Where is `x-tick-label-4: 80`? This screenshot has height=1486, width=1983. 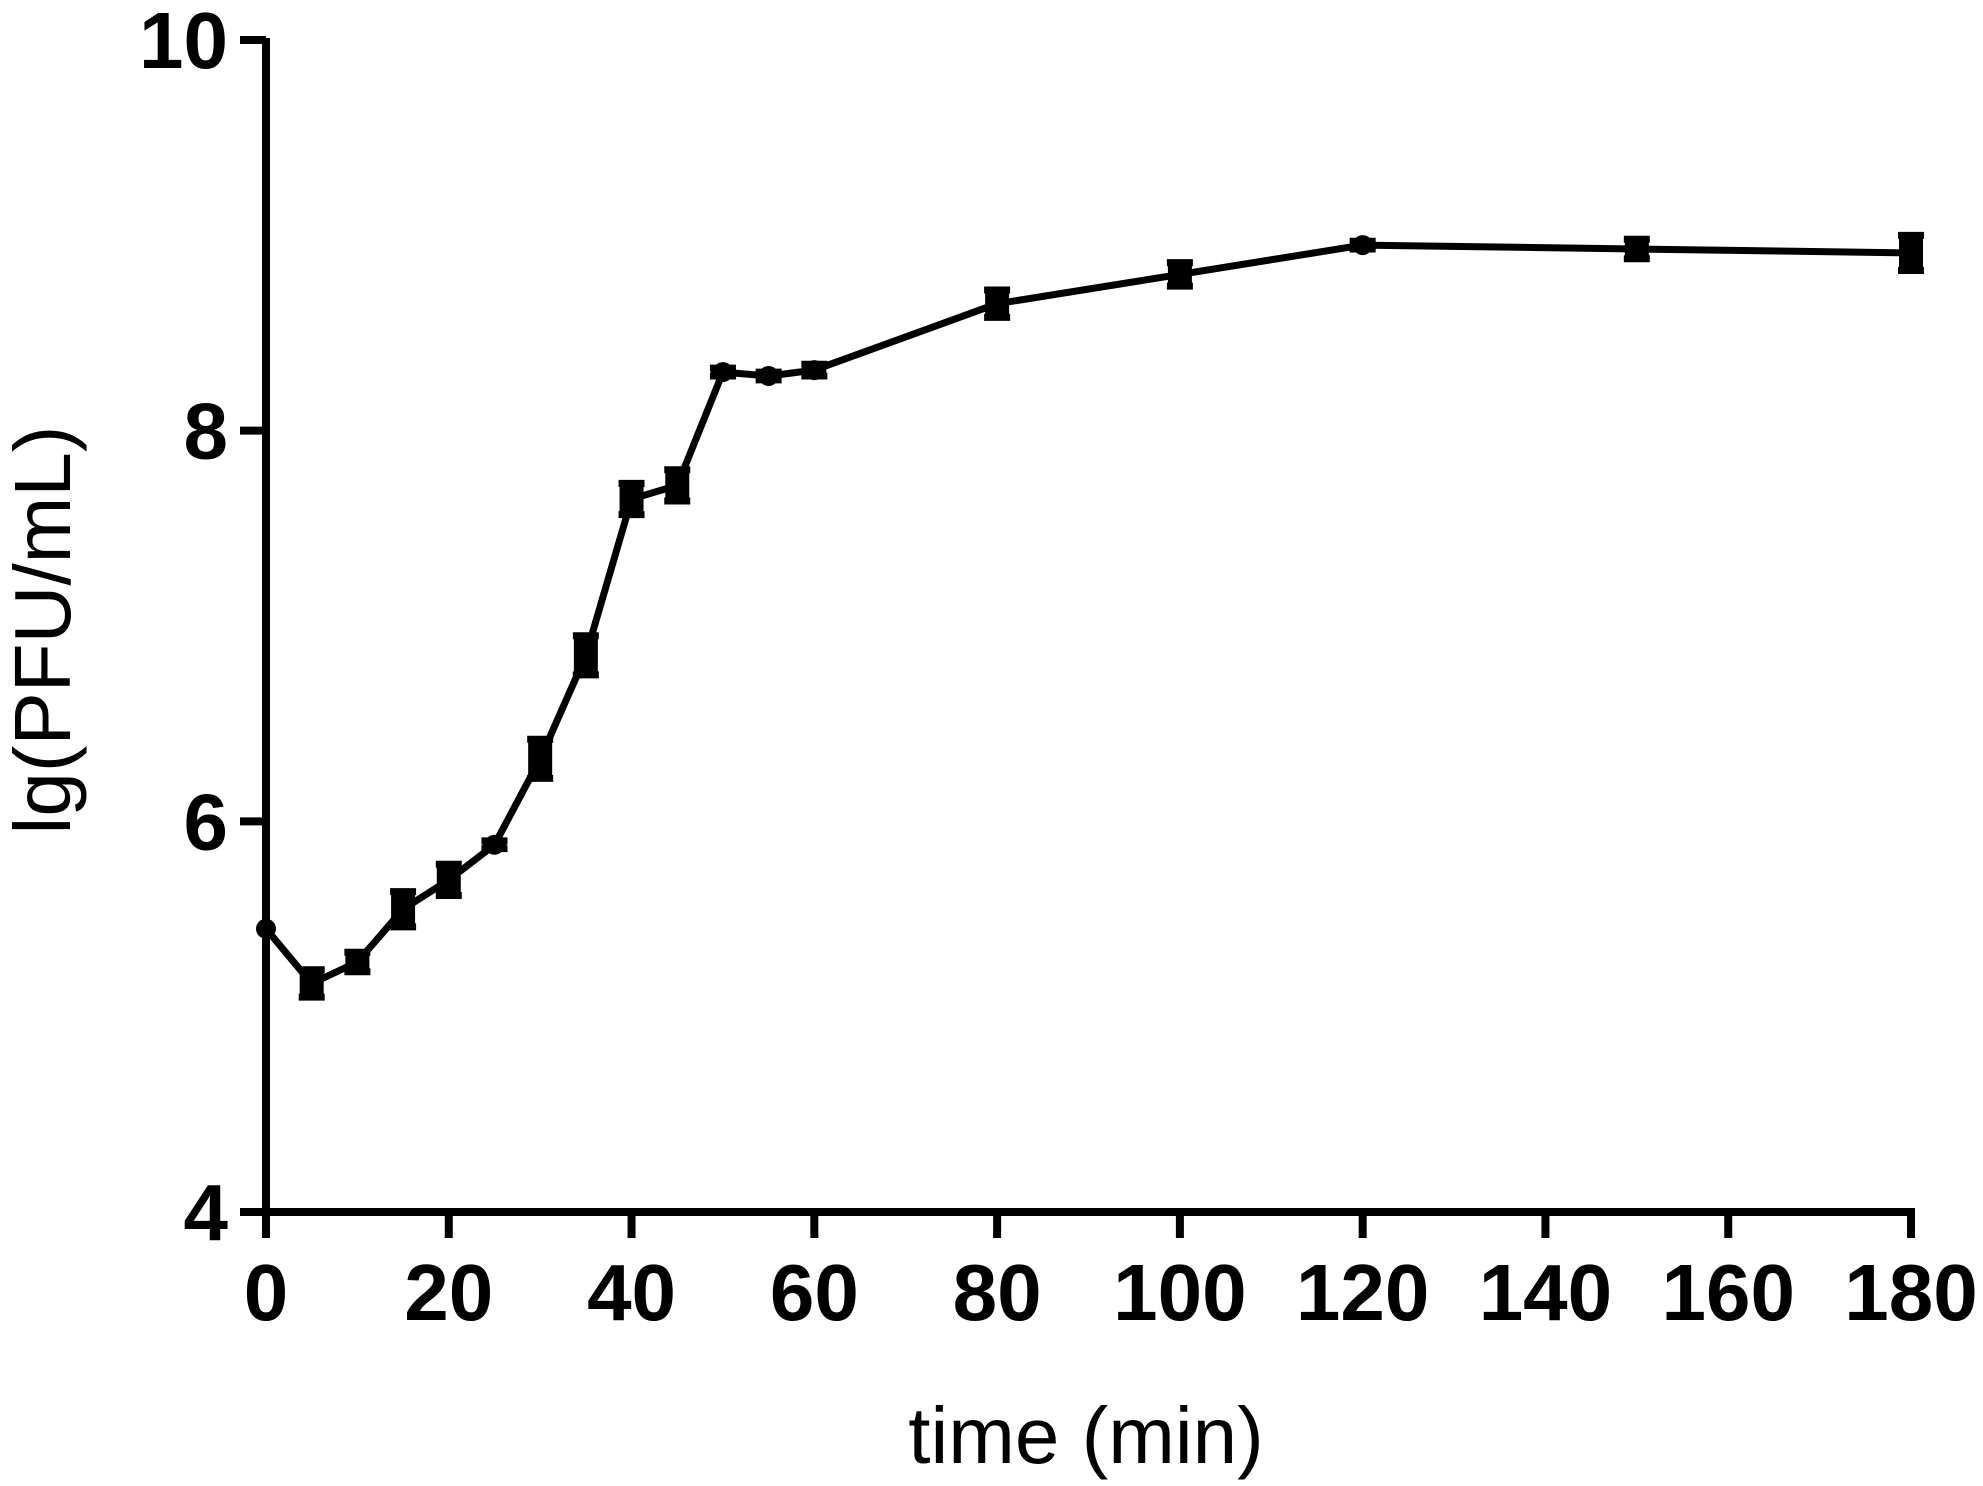
x-tick-label-4: 80 is located at coordinates (997, 1292).